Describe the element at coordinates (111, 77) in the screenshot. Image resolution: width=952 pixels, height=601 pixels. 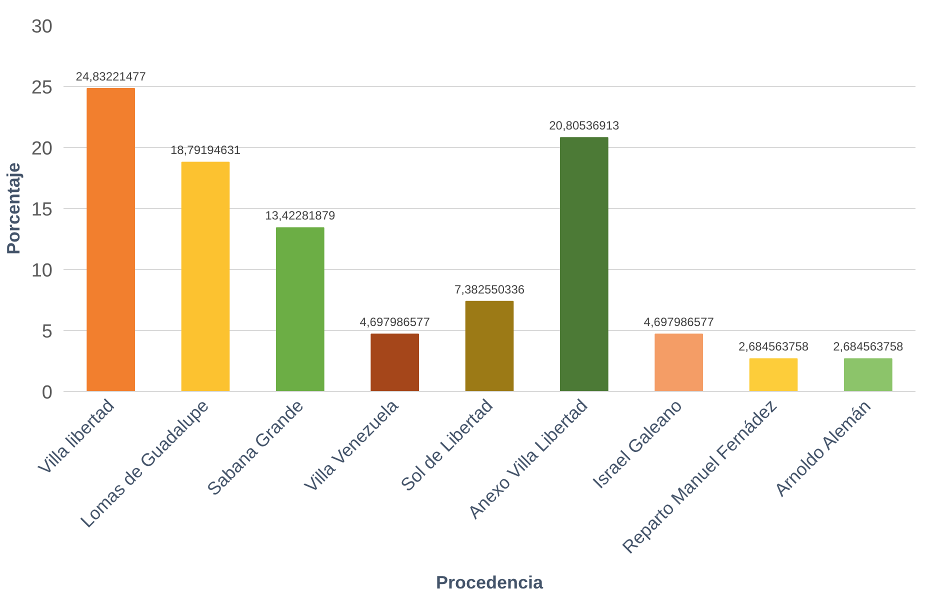
I see `data-label: 24,83221477` at that location.